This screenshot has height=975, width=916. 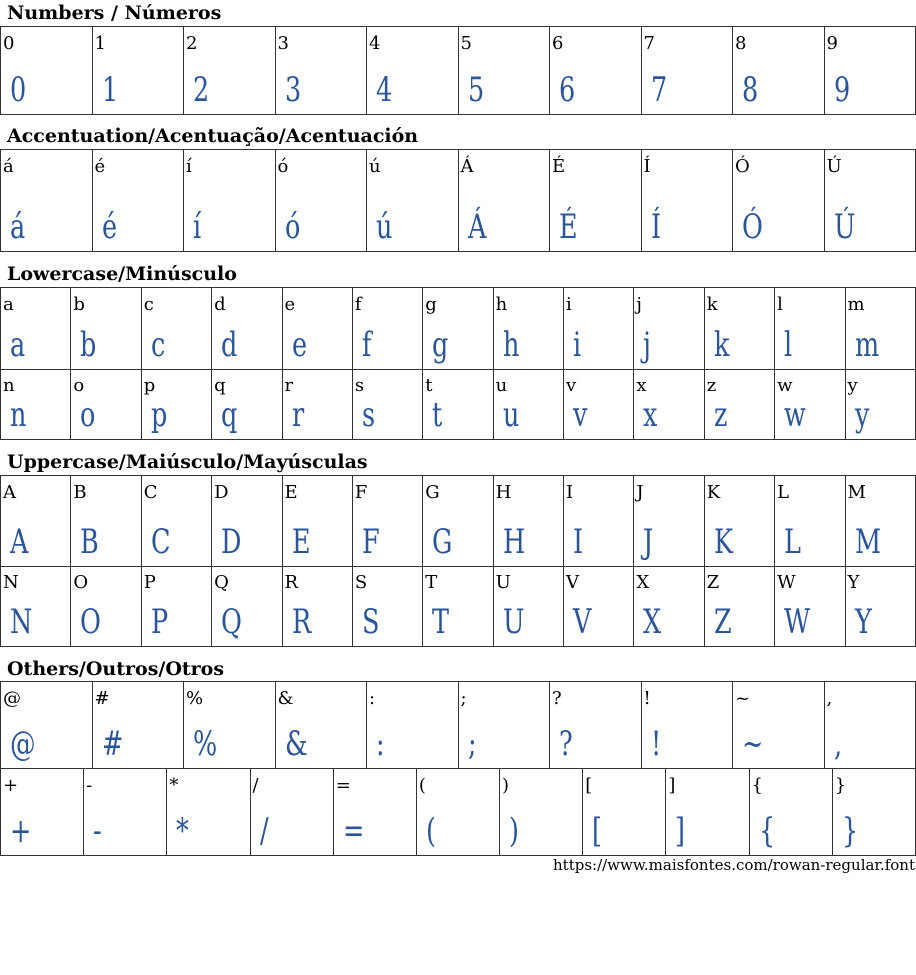 I want to click on glyph-label: G, so click(x=432, y=492).